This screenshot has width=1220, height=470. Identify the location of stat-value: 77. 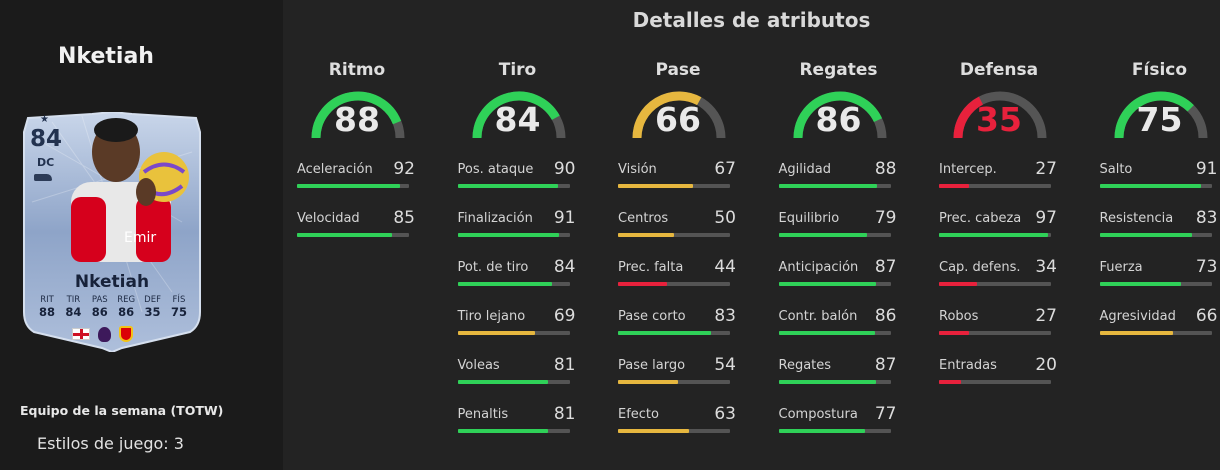
(885, 414).